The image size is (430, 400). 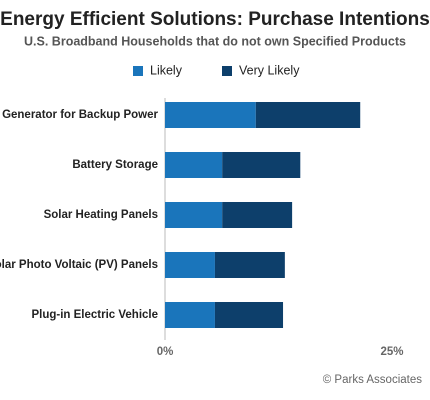 What do you see at coordinates (269, 70) in the screenshot?
I see `legend-label: Very Likely` at bounding box center [269, 70].